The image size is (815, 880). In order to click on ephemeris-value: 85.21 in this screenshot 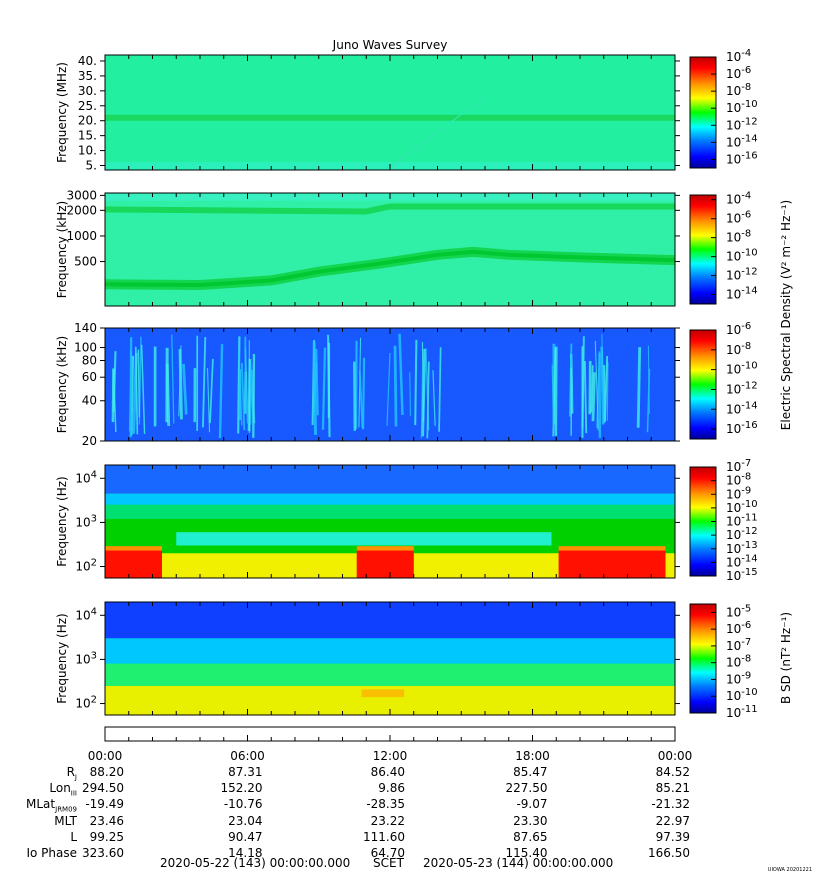, I will do `click(672, 788)`.